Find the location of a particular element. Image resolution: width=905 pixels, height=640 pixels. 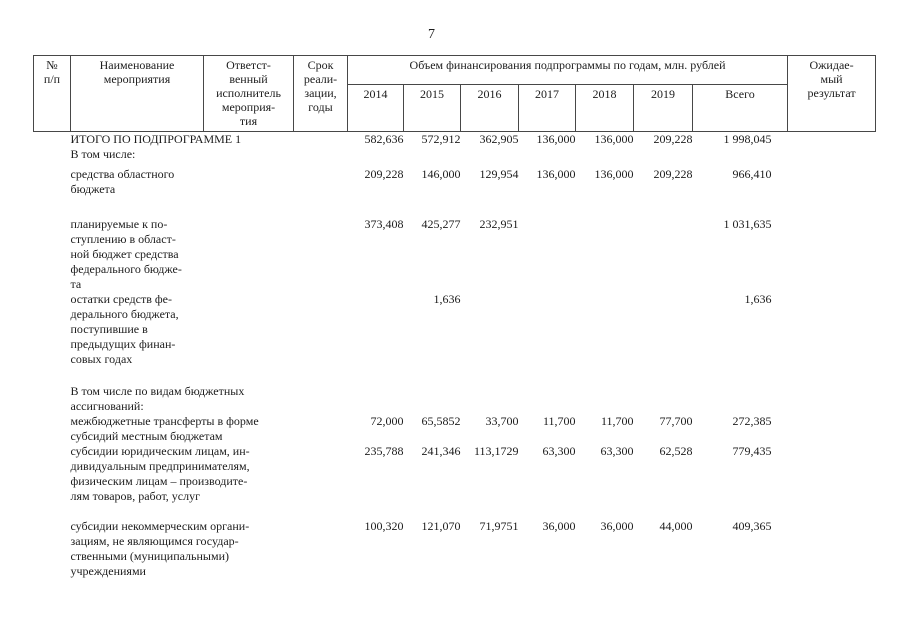

header-year-2014: 2014 is located at coordinates (375, 108).